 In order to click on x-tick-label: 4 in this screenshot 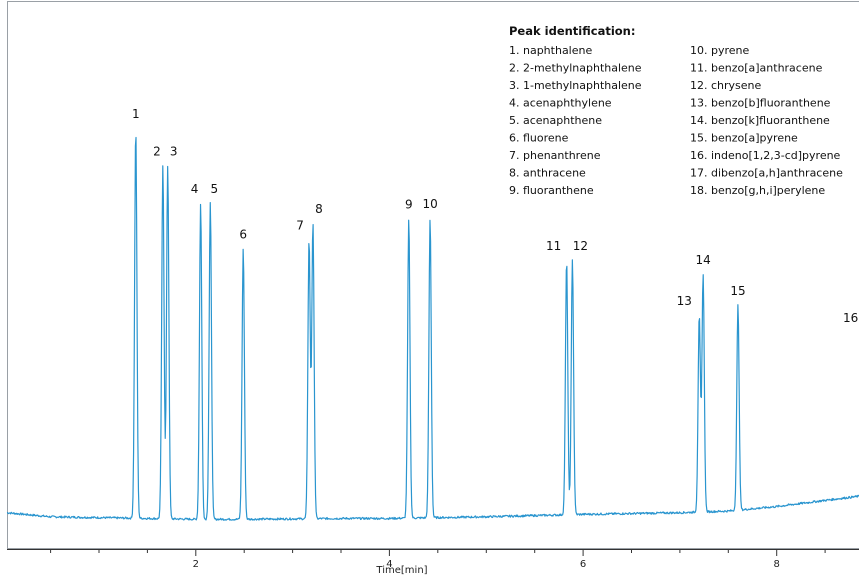, I will do `click(389, 564)`.